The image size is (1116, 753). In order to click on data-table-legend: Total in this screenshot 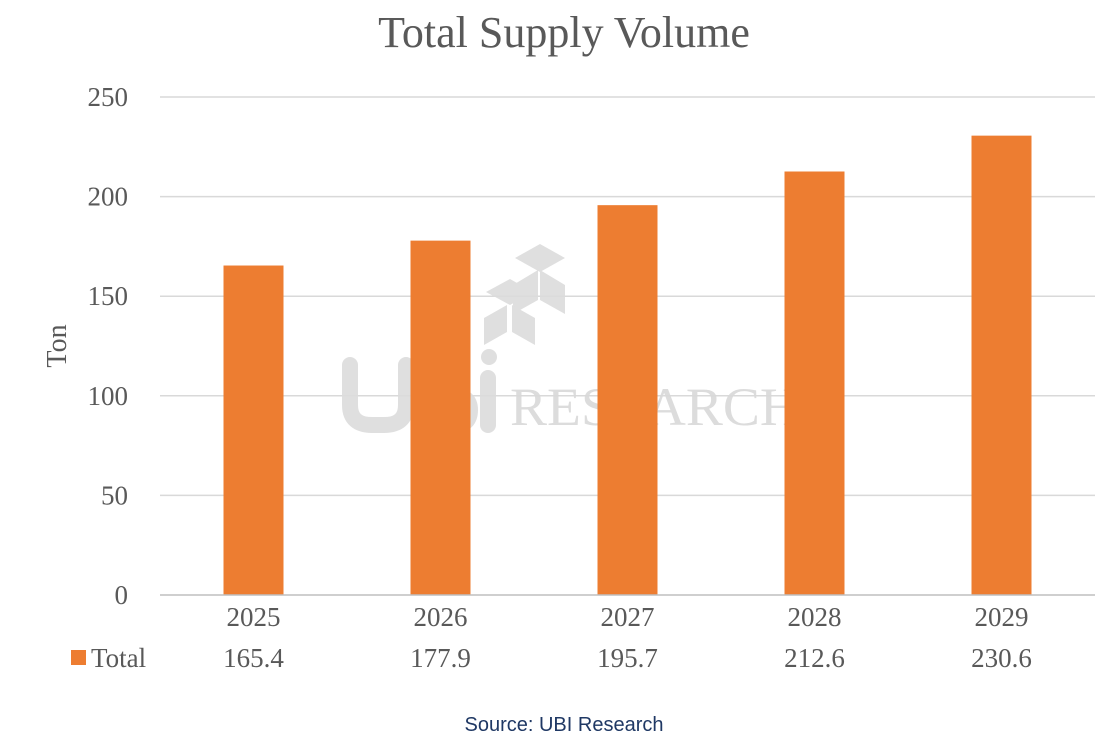, I will do `click(108, 658)`.